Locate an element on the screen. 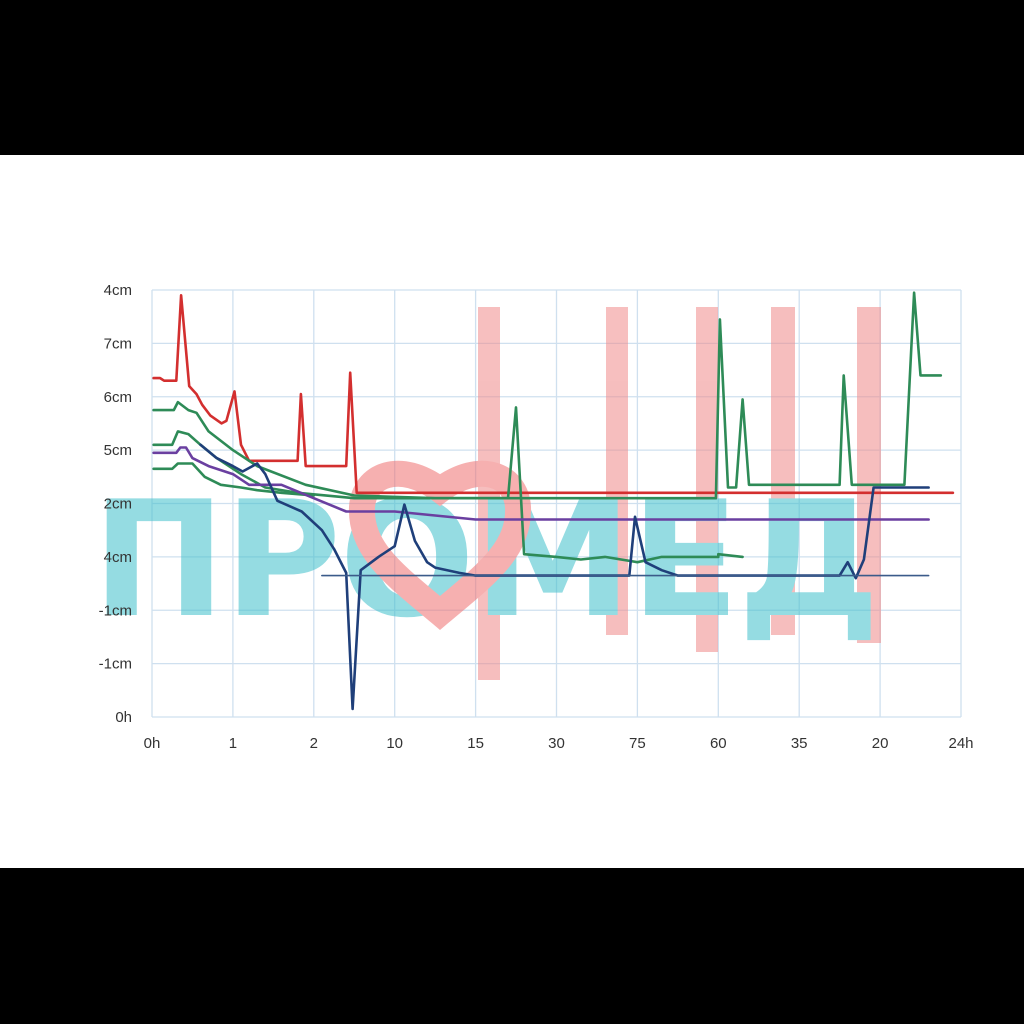 This screenshot has height=1024, width=1024. y-tick-label: 0h is located at coordinates (123, 717).